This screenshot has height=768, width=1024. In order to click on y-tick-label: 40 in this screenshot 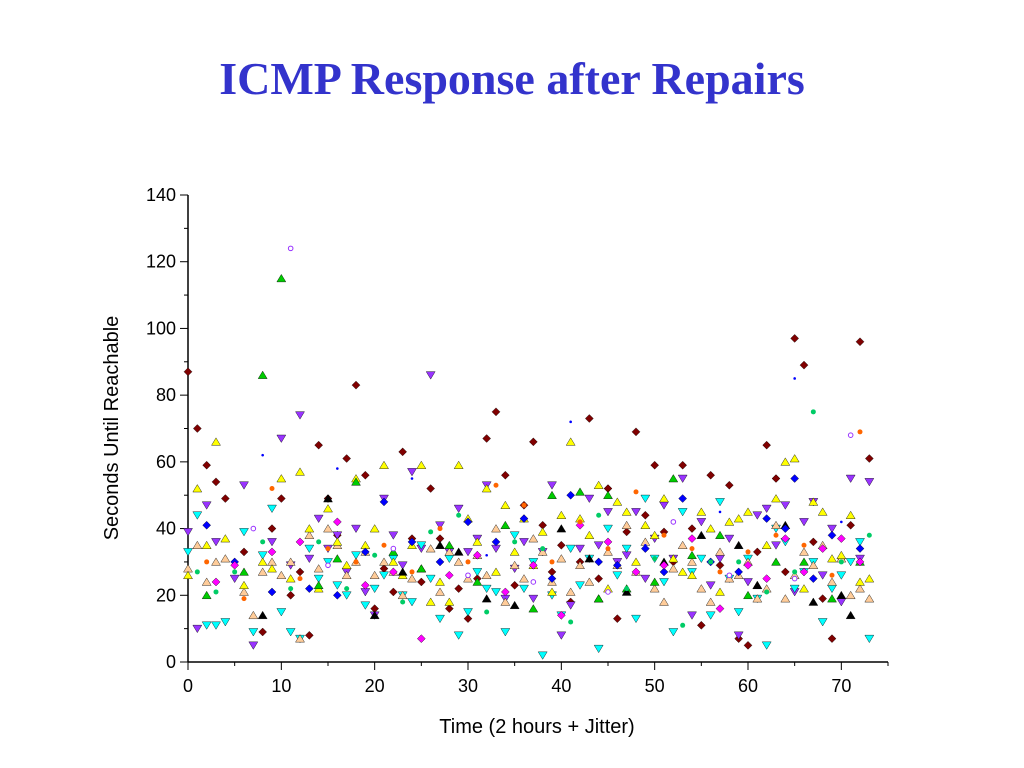, I will do `click(166, 529)`.